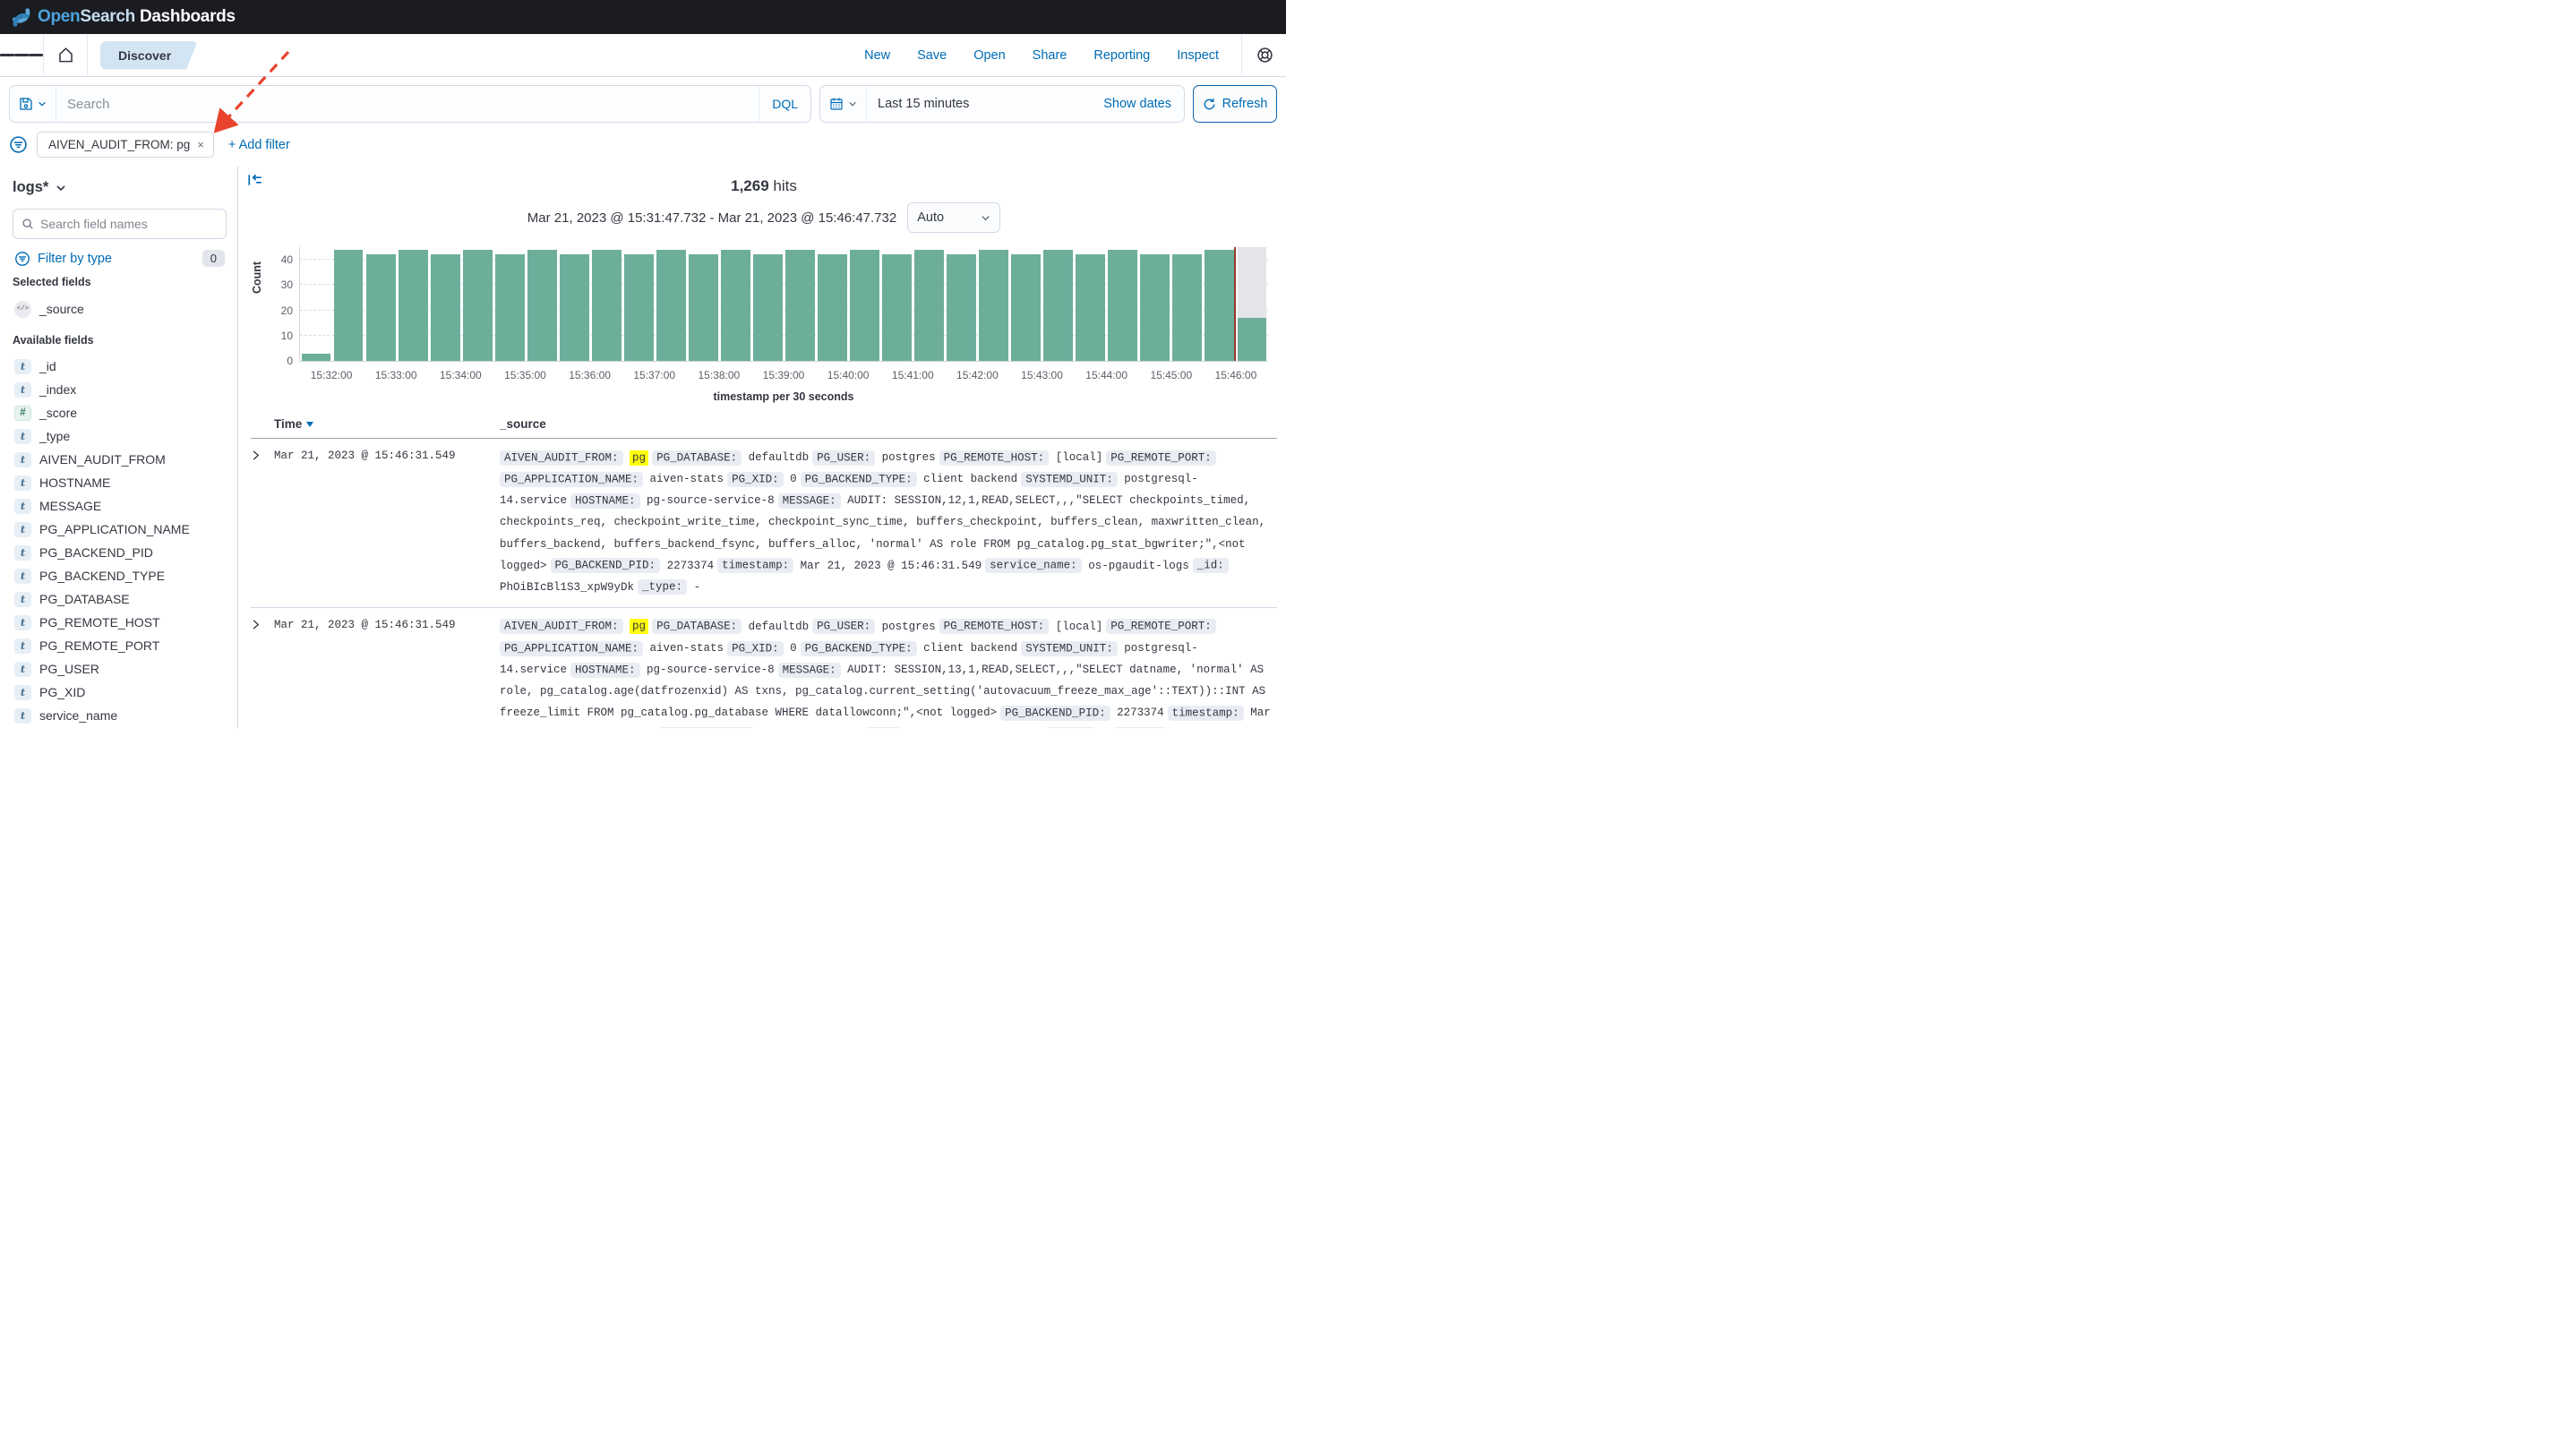 This screenshot has width=2572, height=1456. What do you see at coordinates (120, 669) in the screenshot?
I see `field-item-PG_USER: t PG_USER` at bounding box center [120, 669].